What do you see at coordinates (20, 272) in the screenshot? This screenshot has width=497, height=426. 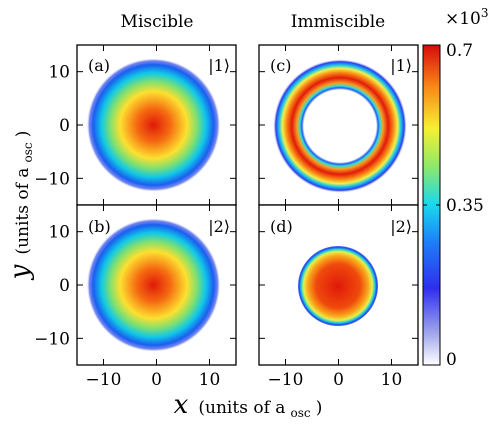 I see `y-axis-variable: y` at bounding box center [20, 272].